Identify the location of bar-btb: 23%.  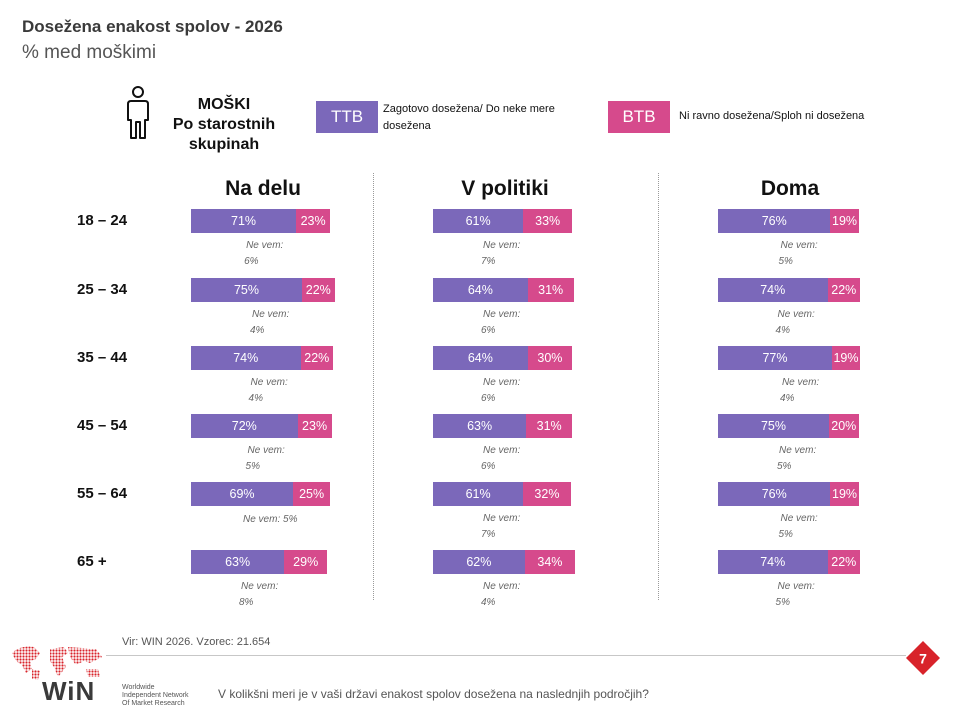
(313, 221).